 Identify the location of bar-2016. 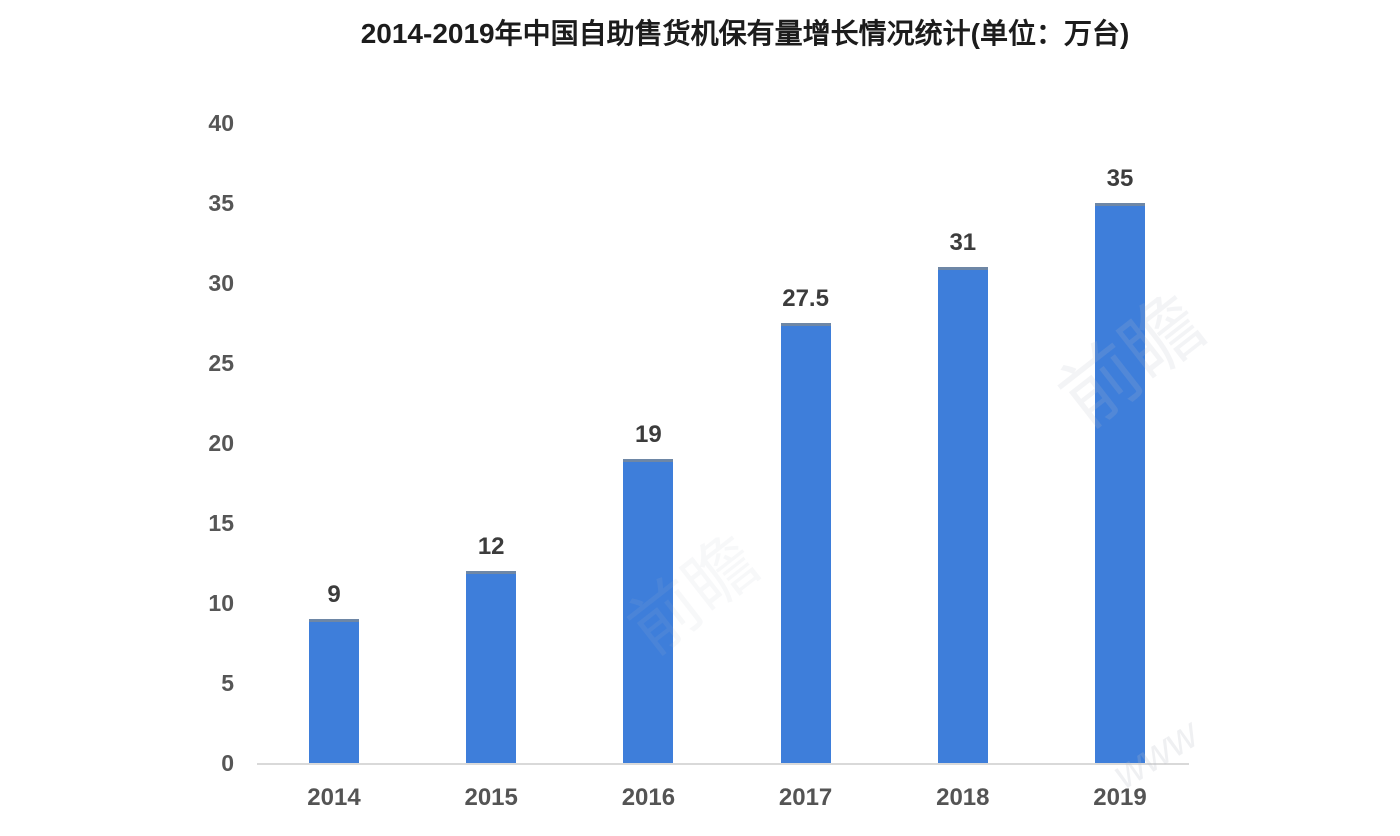
(648, 611).